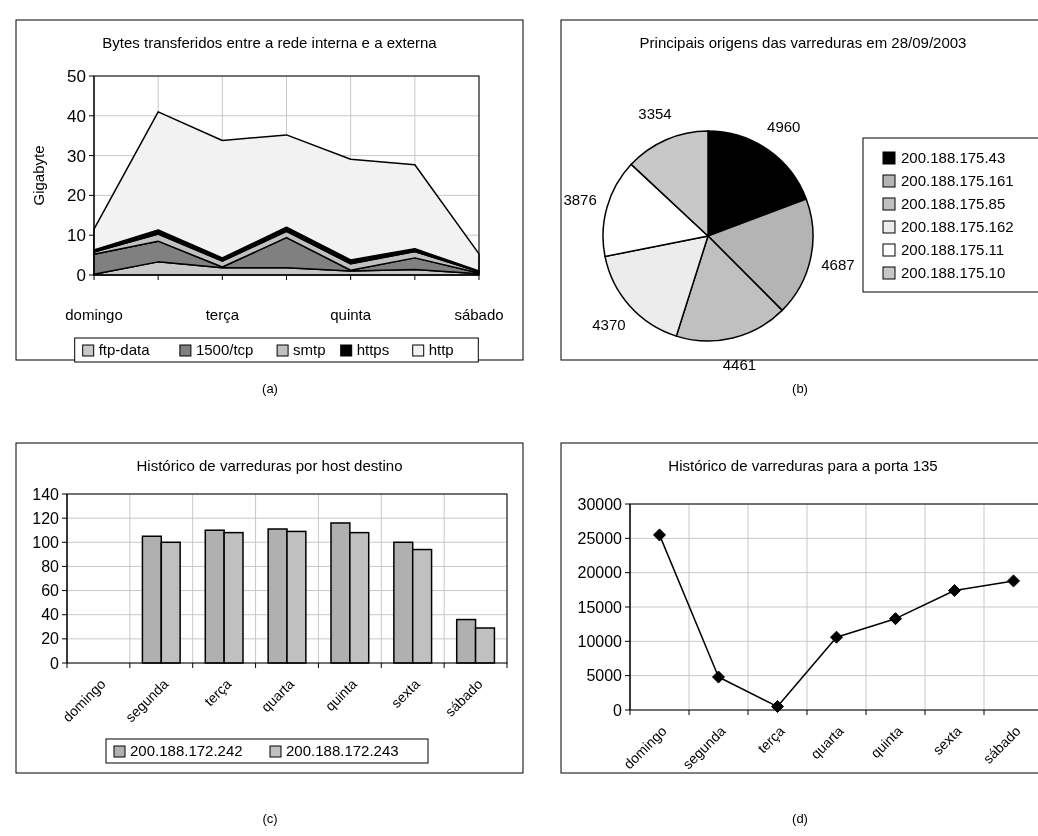  I want to click on y-tick-label: 50, so click(76, 76).